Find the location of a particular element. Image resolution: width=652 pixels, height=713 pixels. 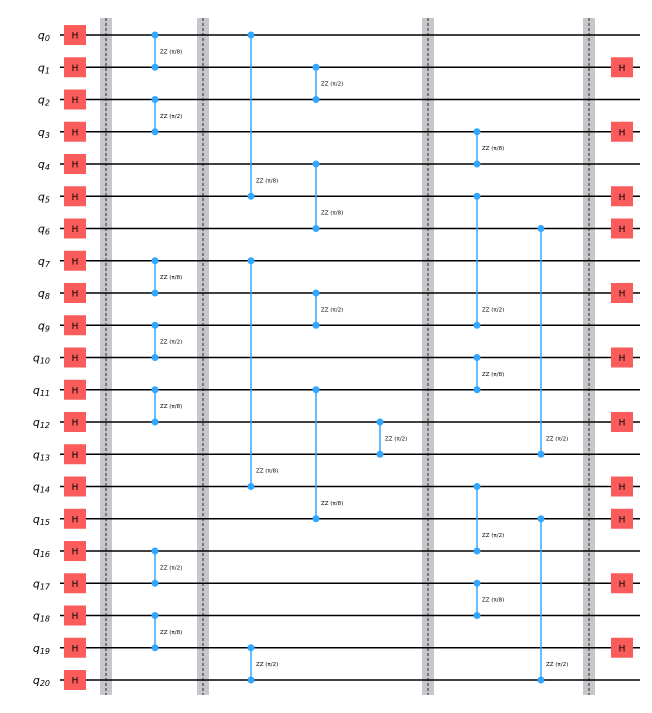

qubit-label: q15 is located at coordinates (41, 520).